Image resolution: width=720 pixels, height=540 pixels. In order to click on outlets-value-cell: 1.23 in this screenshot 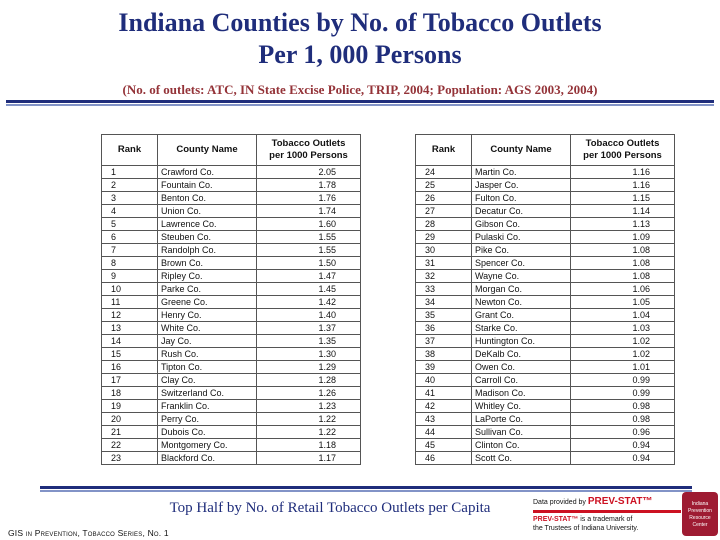, I will do `click(308, 406)`.